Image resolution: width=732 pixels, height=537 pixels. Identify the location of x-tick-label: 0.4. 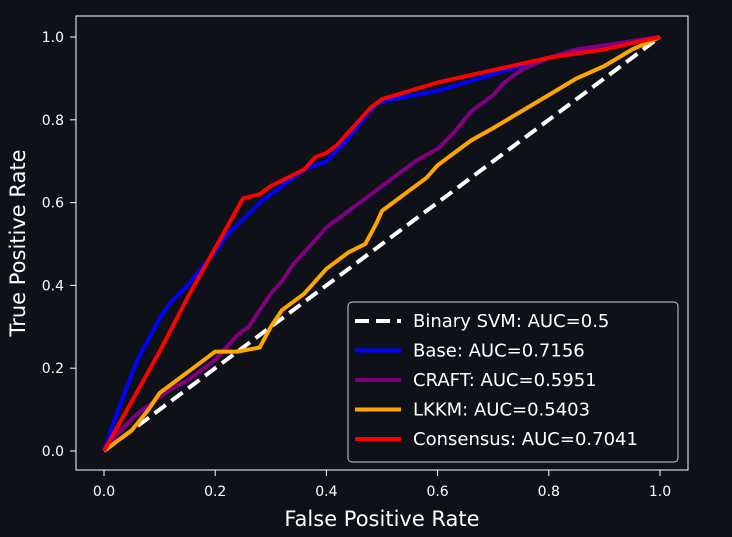
(326, 492).